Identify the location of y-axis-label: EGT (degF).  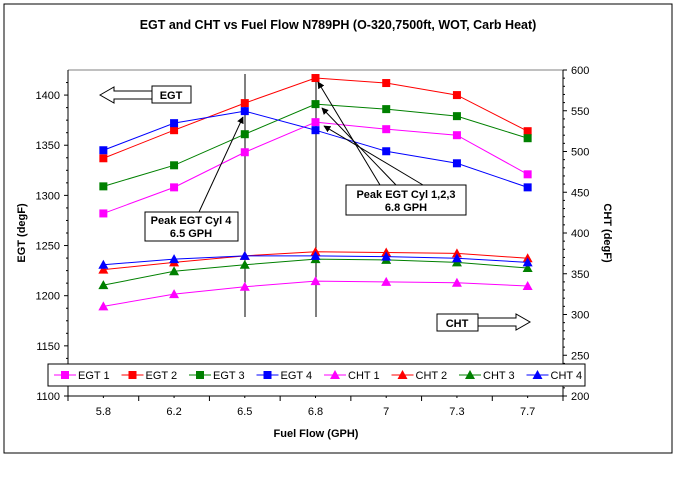
(22, 233).